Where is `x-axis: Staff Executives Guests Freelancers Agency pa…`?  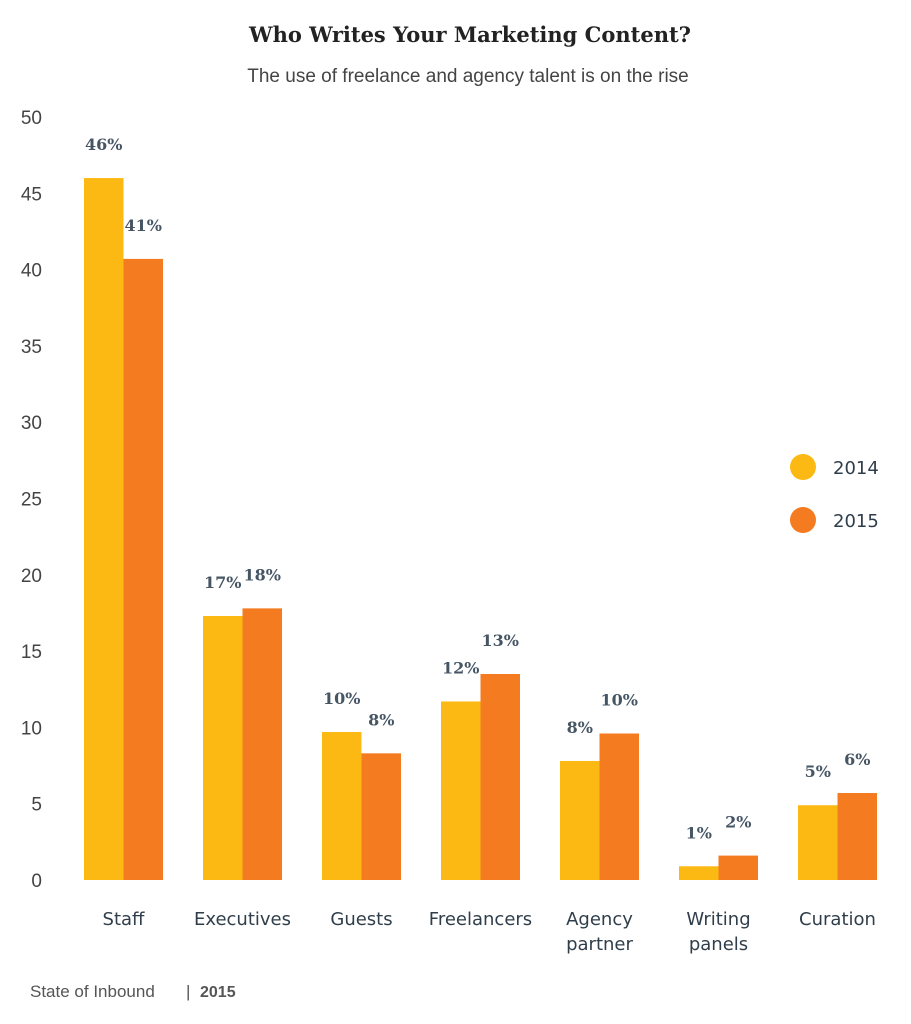
x-axis: Staff Executives Guests Freelancers Agency pa… is located at coordinates (489, 932).